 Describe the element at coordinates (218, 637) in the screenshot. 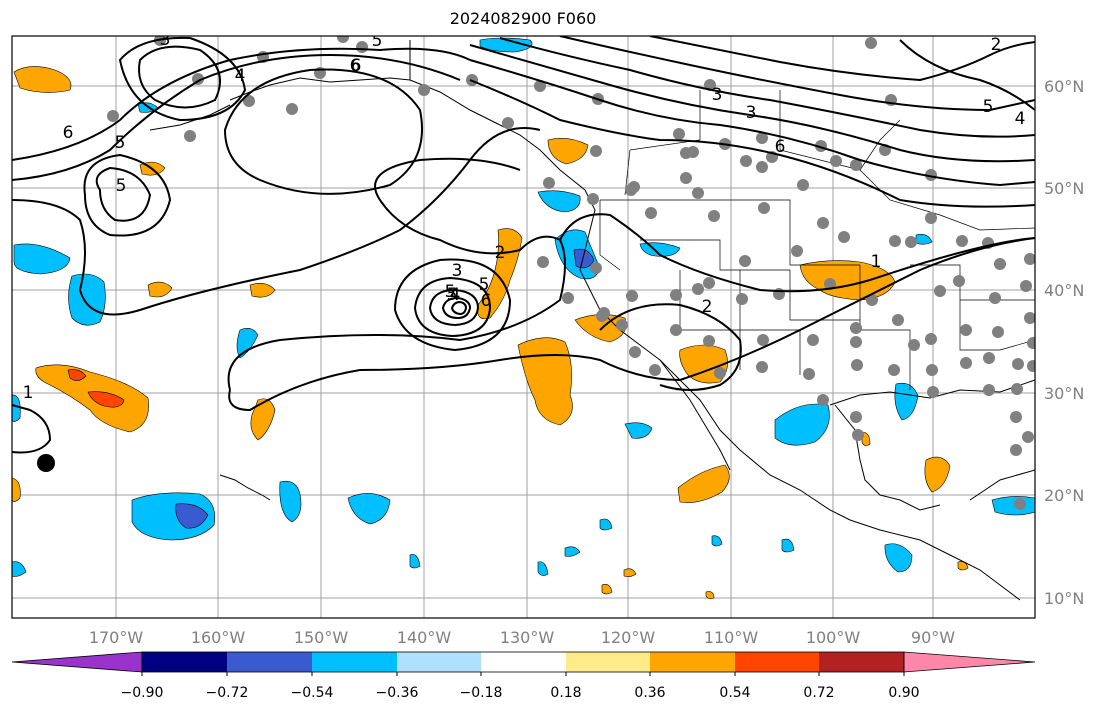

I see `longitude-label: 160°W` at that location.